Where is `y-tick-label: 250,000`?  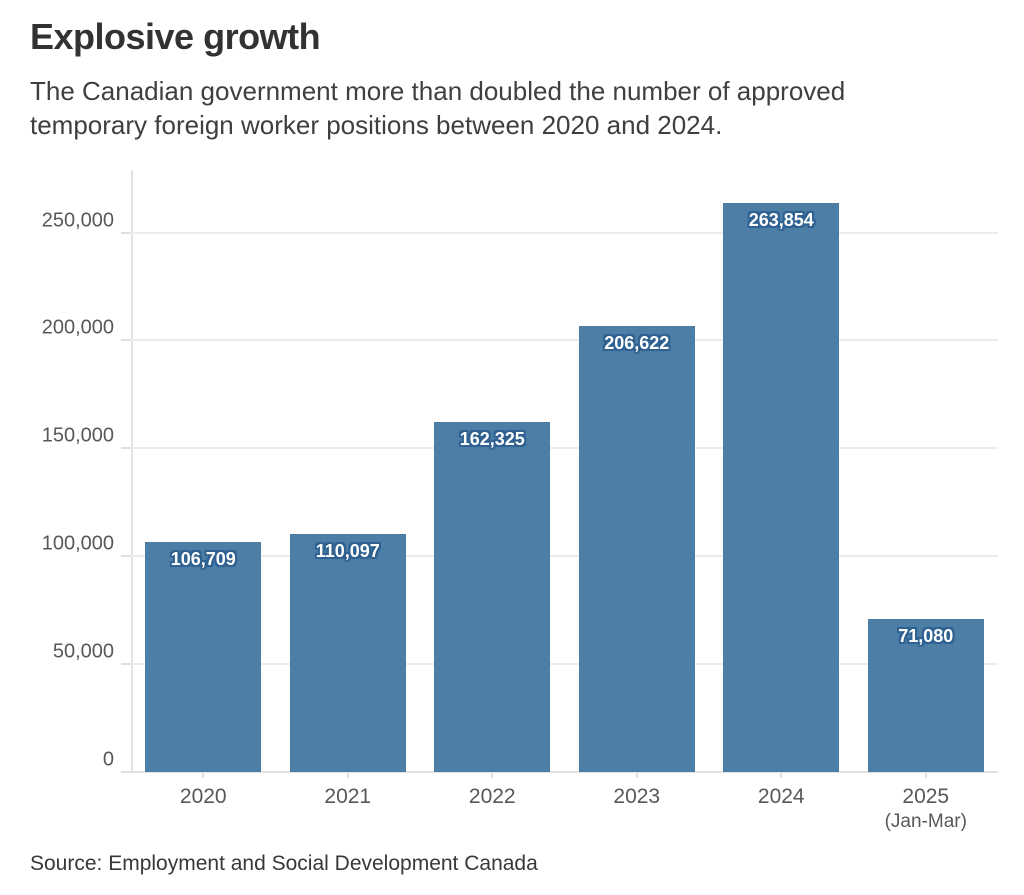
y-tick-label: 250,000 is located at coordinates (77, 220).